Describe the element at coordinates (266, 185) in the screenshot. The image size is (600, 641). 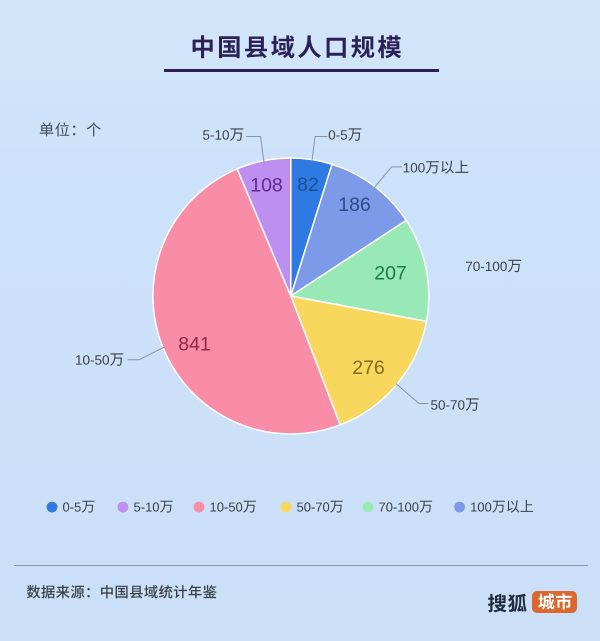
I see `svg-text: 108` at that location.